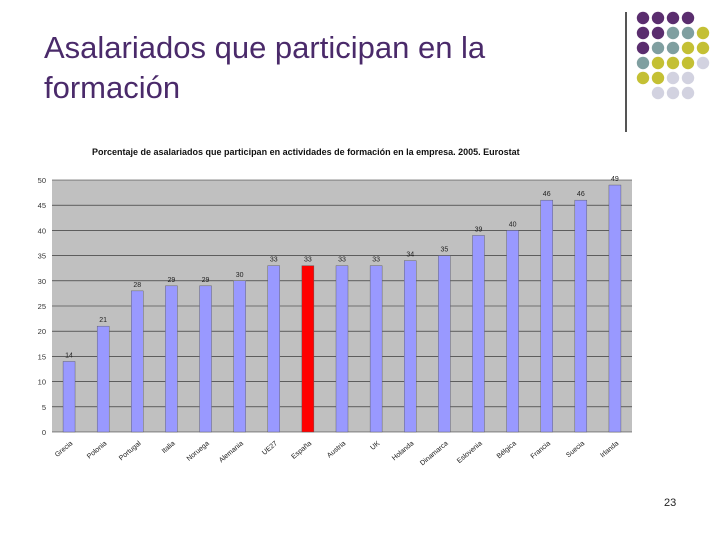  What do you see at coordinates (434, 453) in the screenshot?
I see `x-tick-label: Dinamarca` at bounding box center [434, 453].